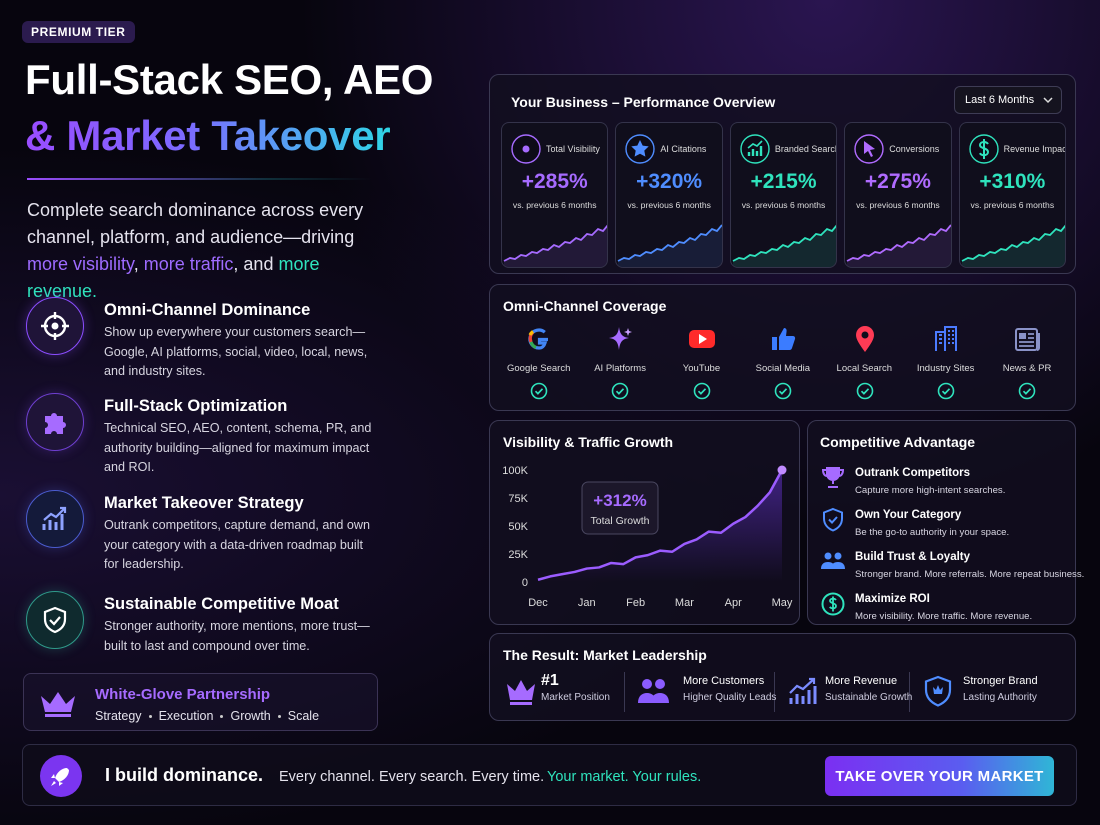 This screenshot has height=825, width=1100. What do you see at coordinates (515, 471) in the screenshot?
I see `y-tick-label: 100K` at bounding box center [515, 471].